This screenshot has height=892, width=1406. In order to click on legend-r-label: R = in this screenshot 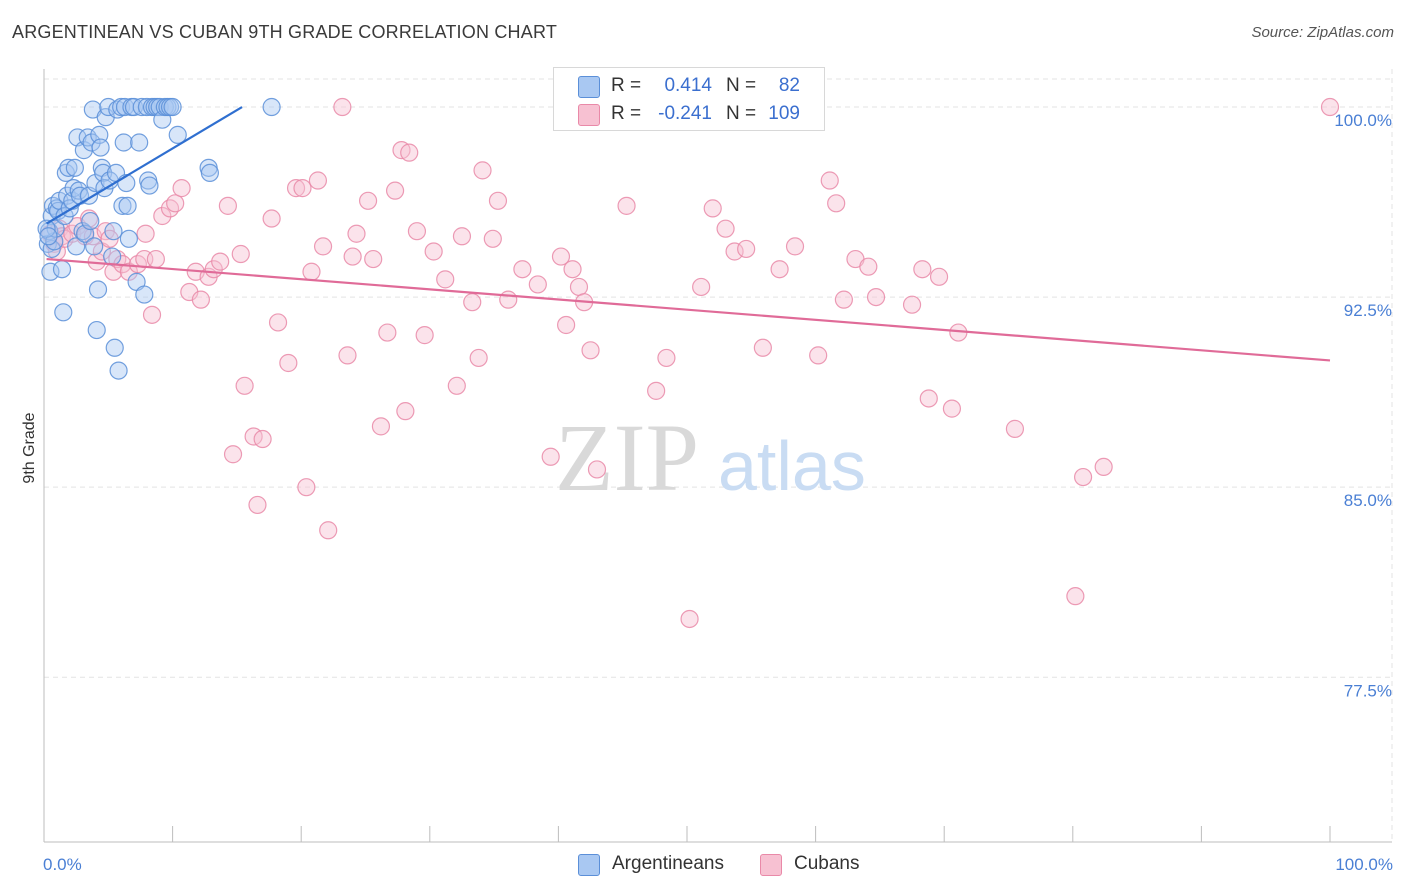, I will do `click(626, 85)`.